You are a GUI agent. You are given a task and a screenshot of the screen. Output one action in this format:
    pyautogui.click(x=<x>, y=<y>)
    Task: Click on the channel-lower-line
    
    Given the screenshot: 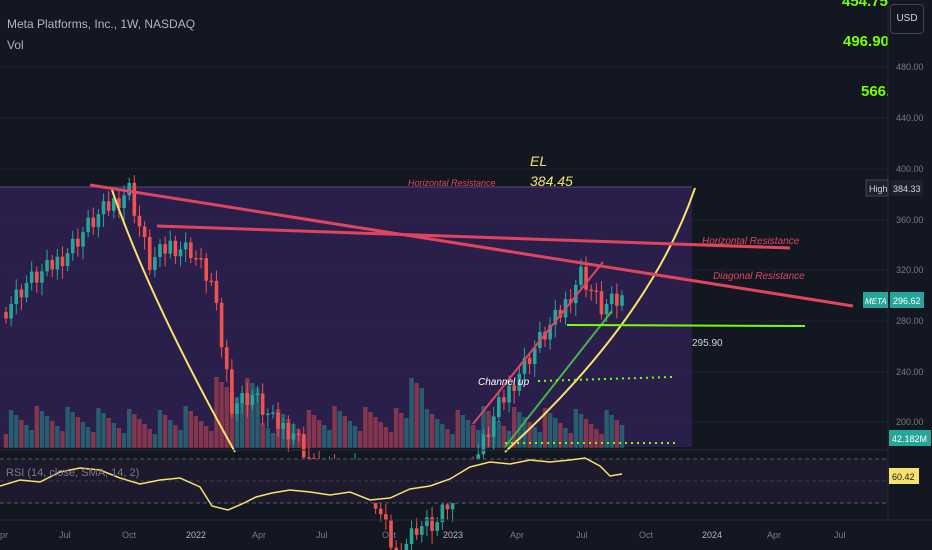 What is the action you would take?
    pyautogui.click(x=558, y=379)
    